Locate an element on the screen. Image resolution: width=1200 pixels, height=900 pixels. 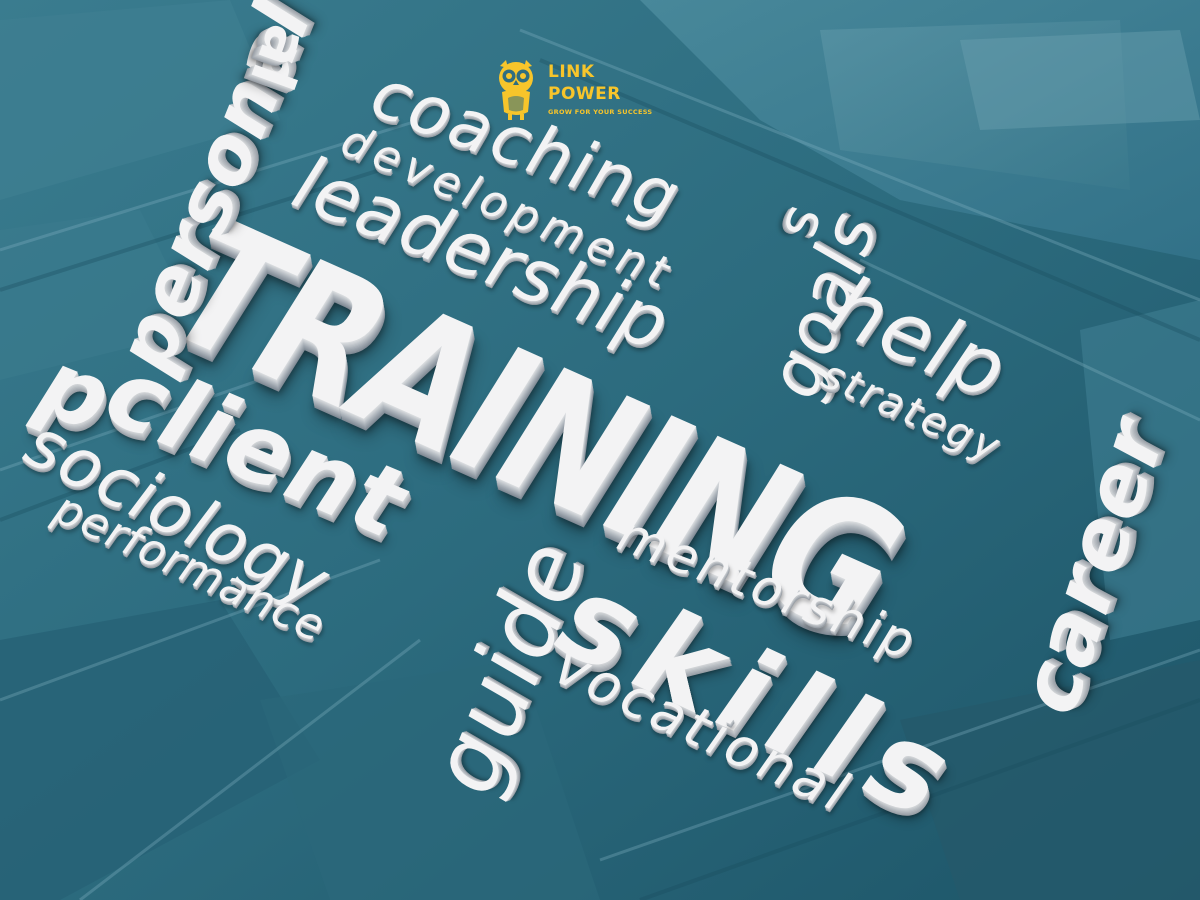
logo-line-power: POWER is located at coordinates (584, 94).